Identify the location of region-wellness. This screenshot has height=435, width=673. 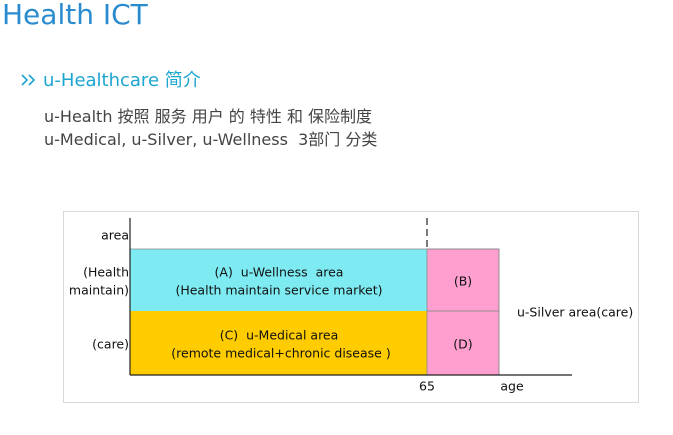
(278, 280).